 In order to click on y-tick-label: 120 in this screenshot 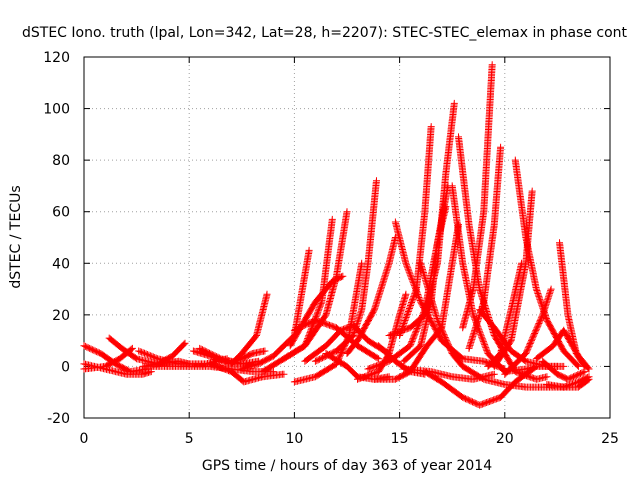, I will do `click(56, 58)`.